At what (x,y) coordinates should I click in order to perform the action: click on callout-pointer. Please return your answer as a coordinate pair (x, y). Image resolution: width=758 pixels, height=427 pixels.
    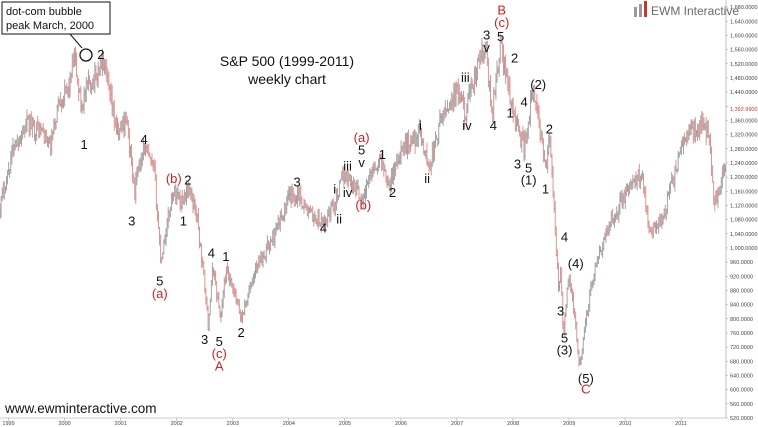
    Looking at the image, I should click on (76, 41).